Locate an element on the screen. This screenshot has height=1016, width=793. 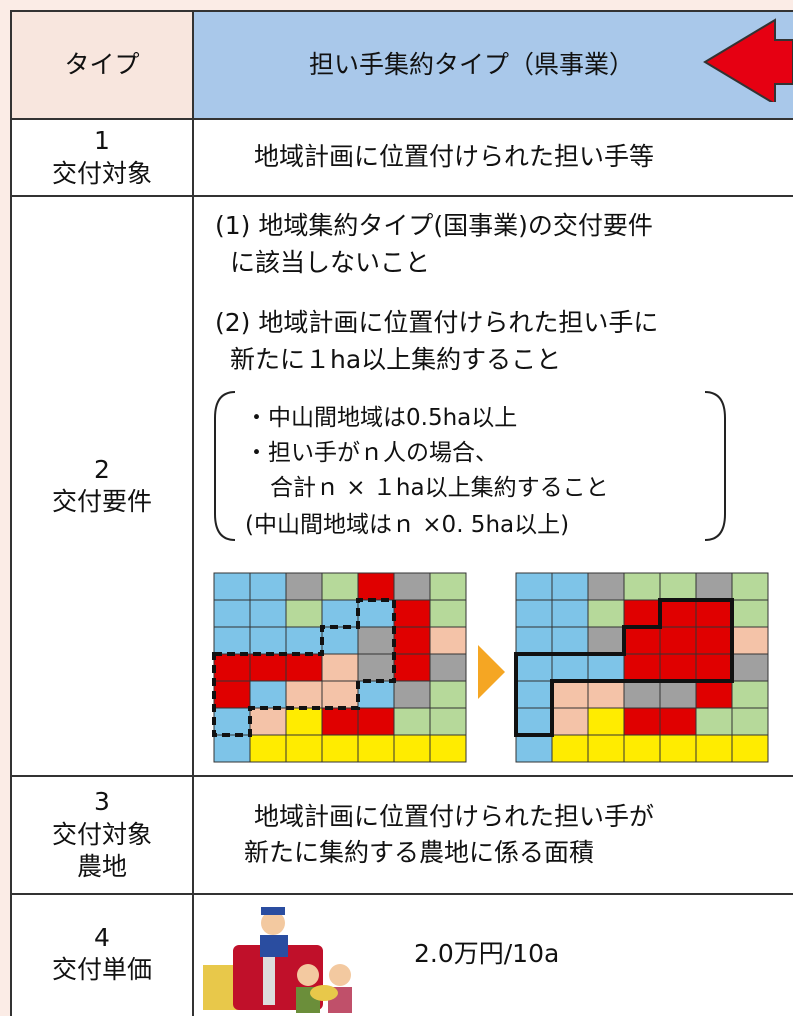
row-label: 3 交付対象 農地 is located at coordinates (102, 835).